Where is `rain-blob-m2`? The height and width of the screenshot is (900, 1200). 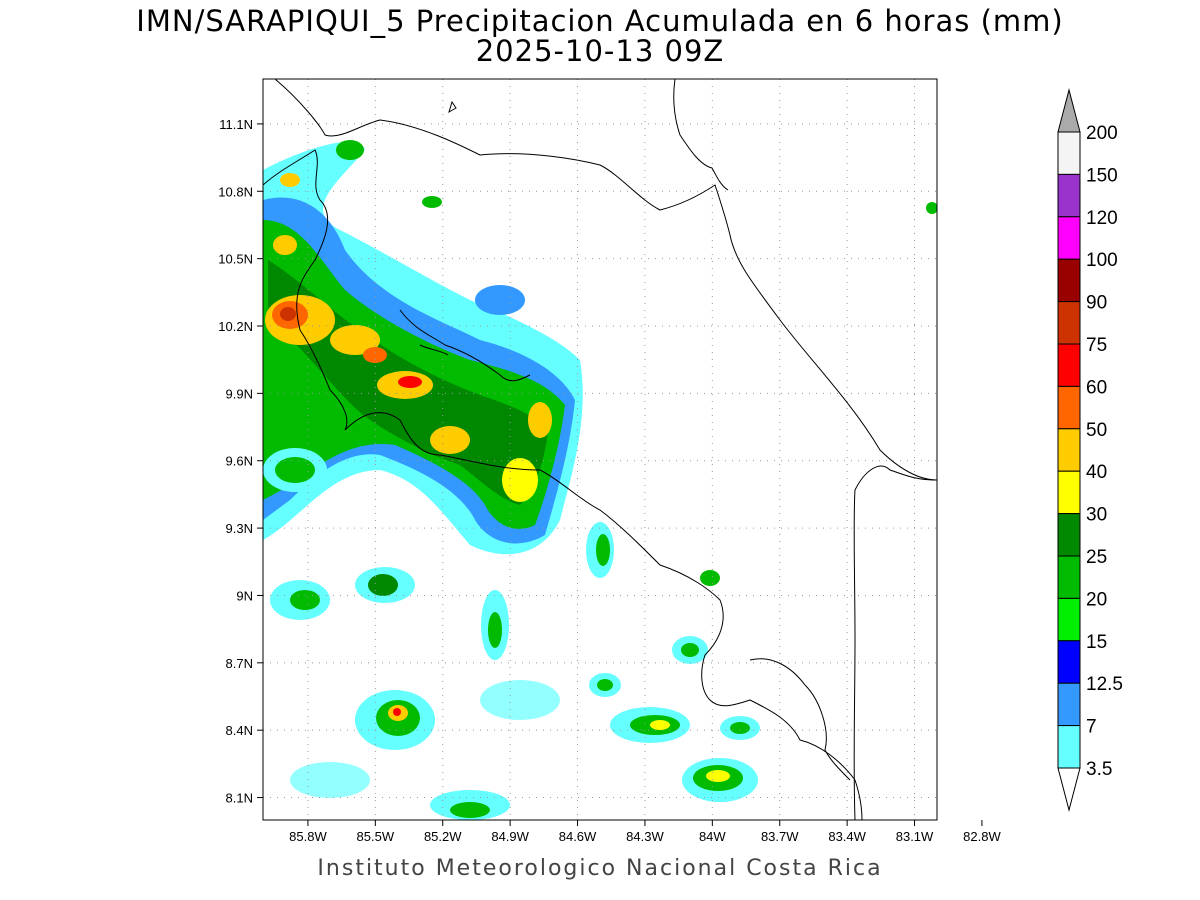
rain-blob-m2 is located at coordinates (470, 810).